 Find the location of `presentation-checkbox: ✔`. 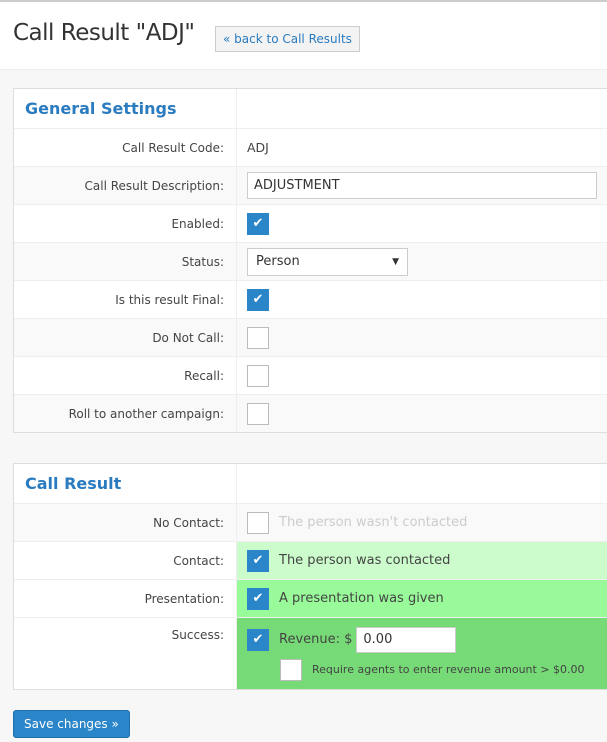

presentation-checkbox: ✔ is located at coordinates (258, 598).